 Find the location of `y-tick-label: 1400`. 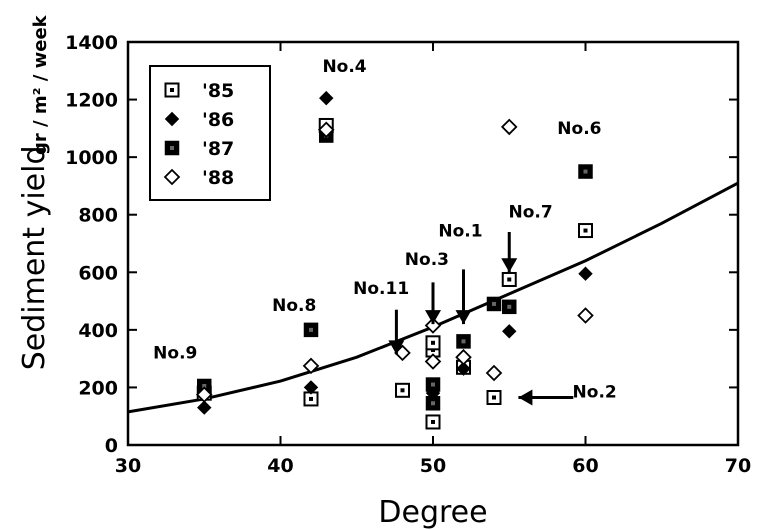

y-tick-label: 1400 is located at coordinates (91, 43).